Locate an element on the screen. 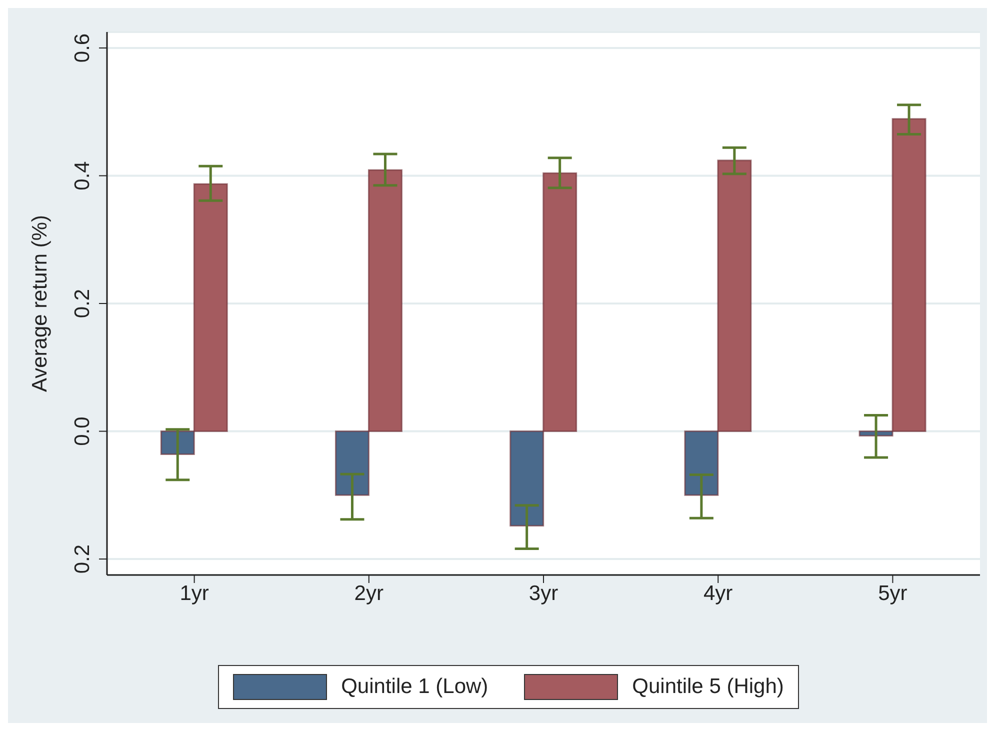 The image size is (995, 729). y-tick-label: 0.6 is located at coordinates (82, 48).